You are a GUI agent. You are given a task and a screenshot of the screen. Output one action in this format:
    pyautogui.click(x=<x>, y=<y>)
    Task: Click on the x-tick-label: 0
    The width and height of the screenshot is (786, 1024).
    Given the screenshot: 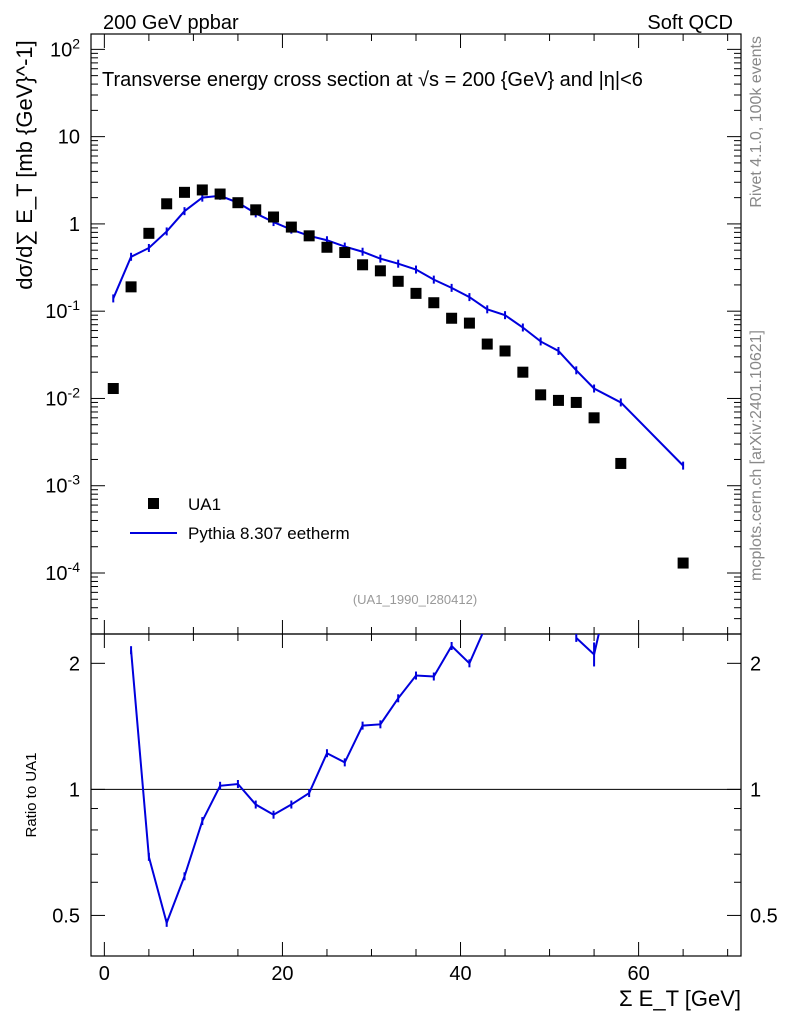 What is the action you would take?
    pyautogui.click(x=104, y=974)
    